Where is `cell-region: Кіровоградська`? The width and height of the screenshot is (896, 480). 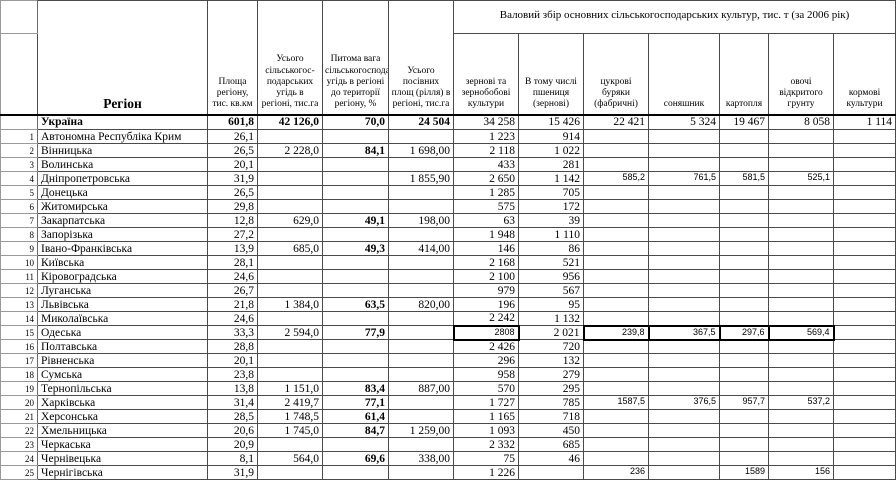
cell-region: Кіровоградська is located at coordinates (122, 276).